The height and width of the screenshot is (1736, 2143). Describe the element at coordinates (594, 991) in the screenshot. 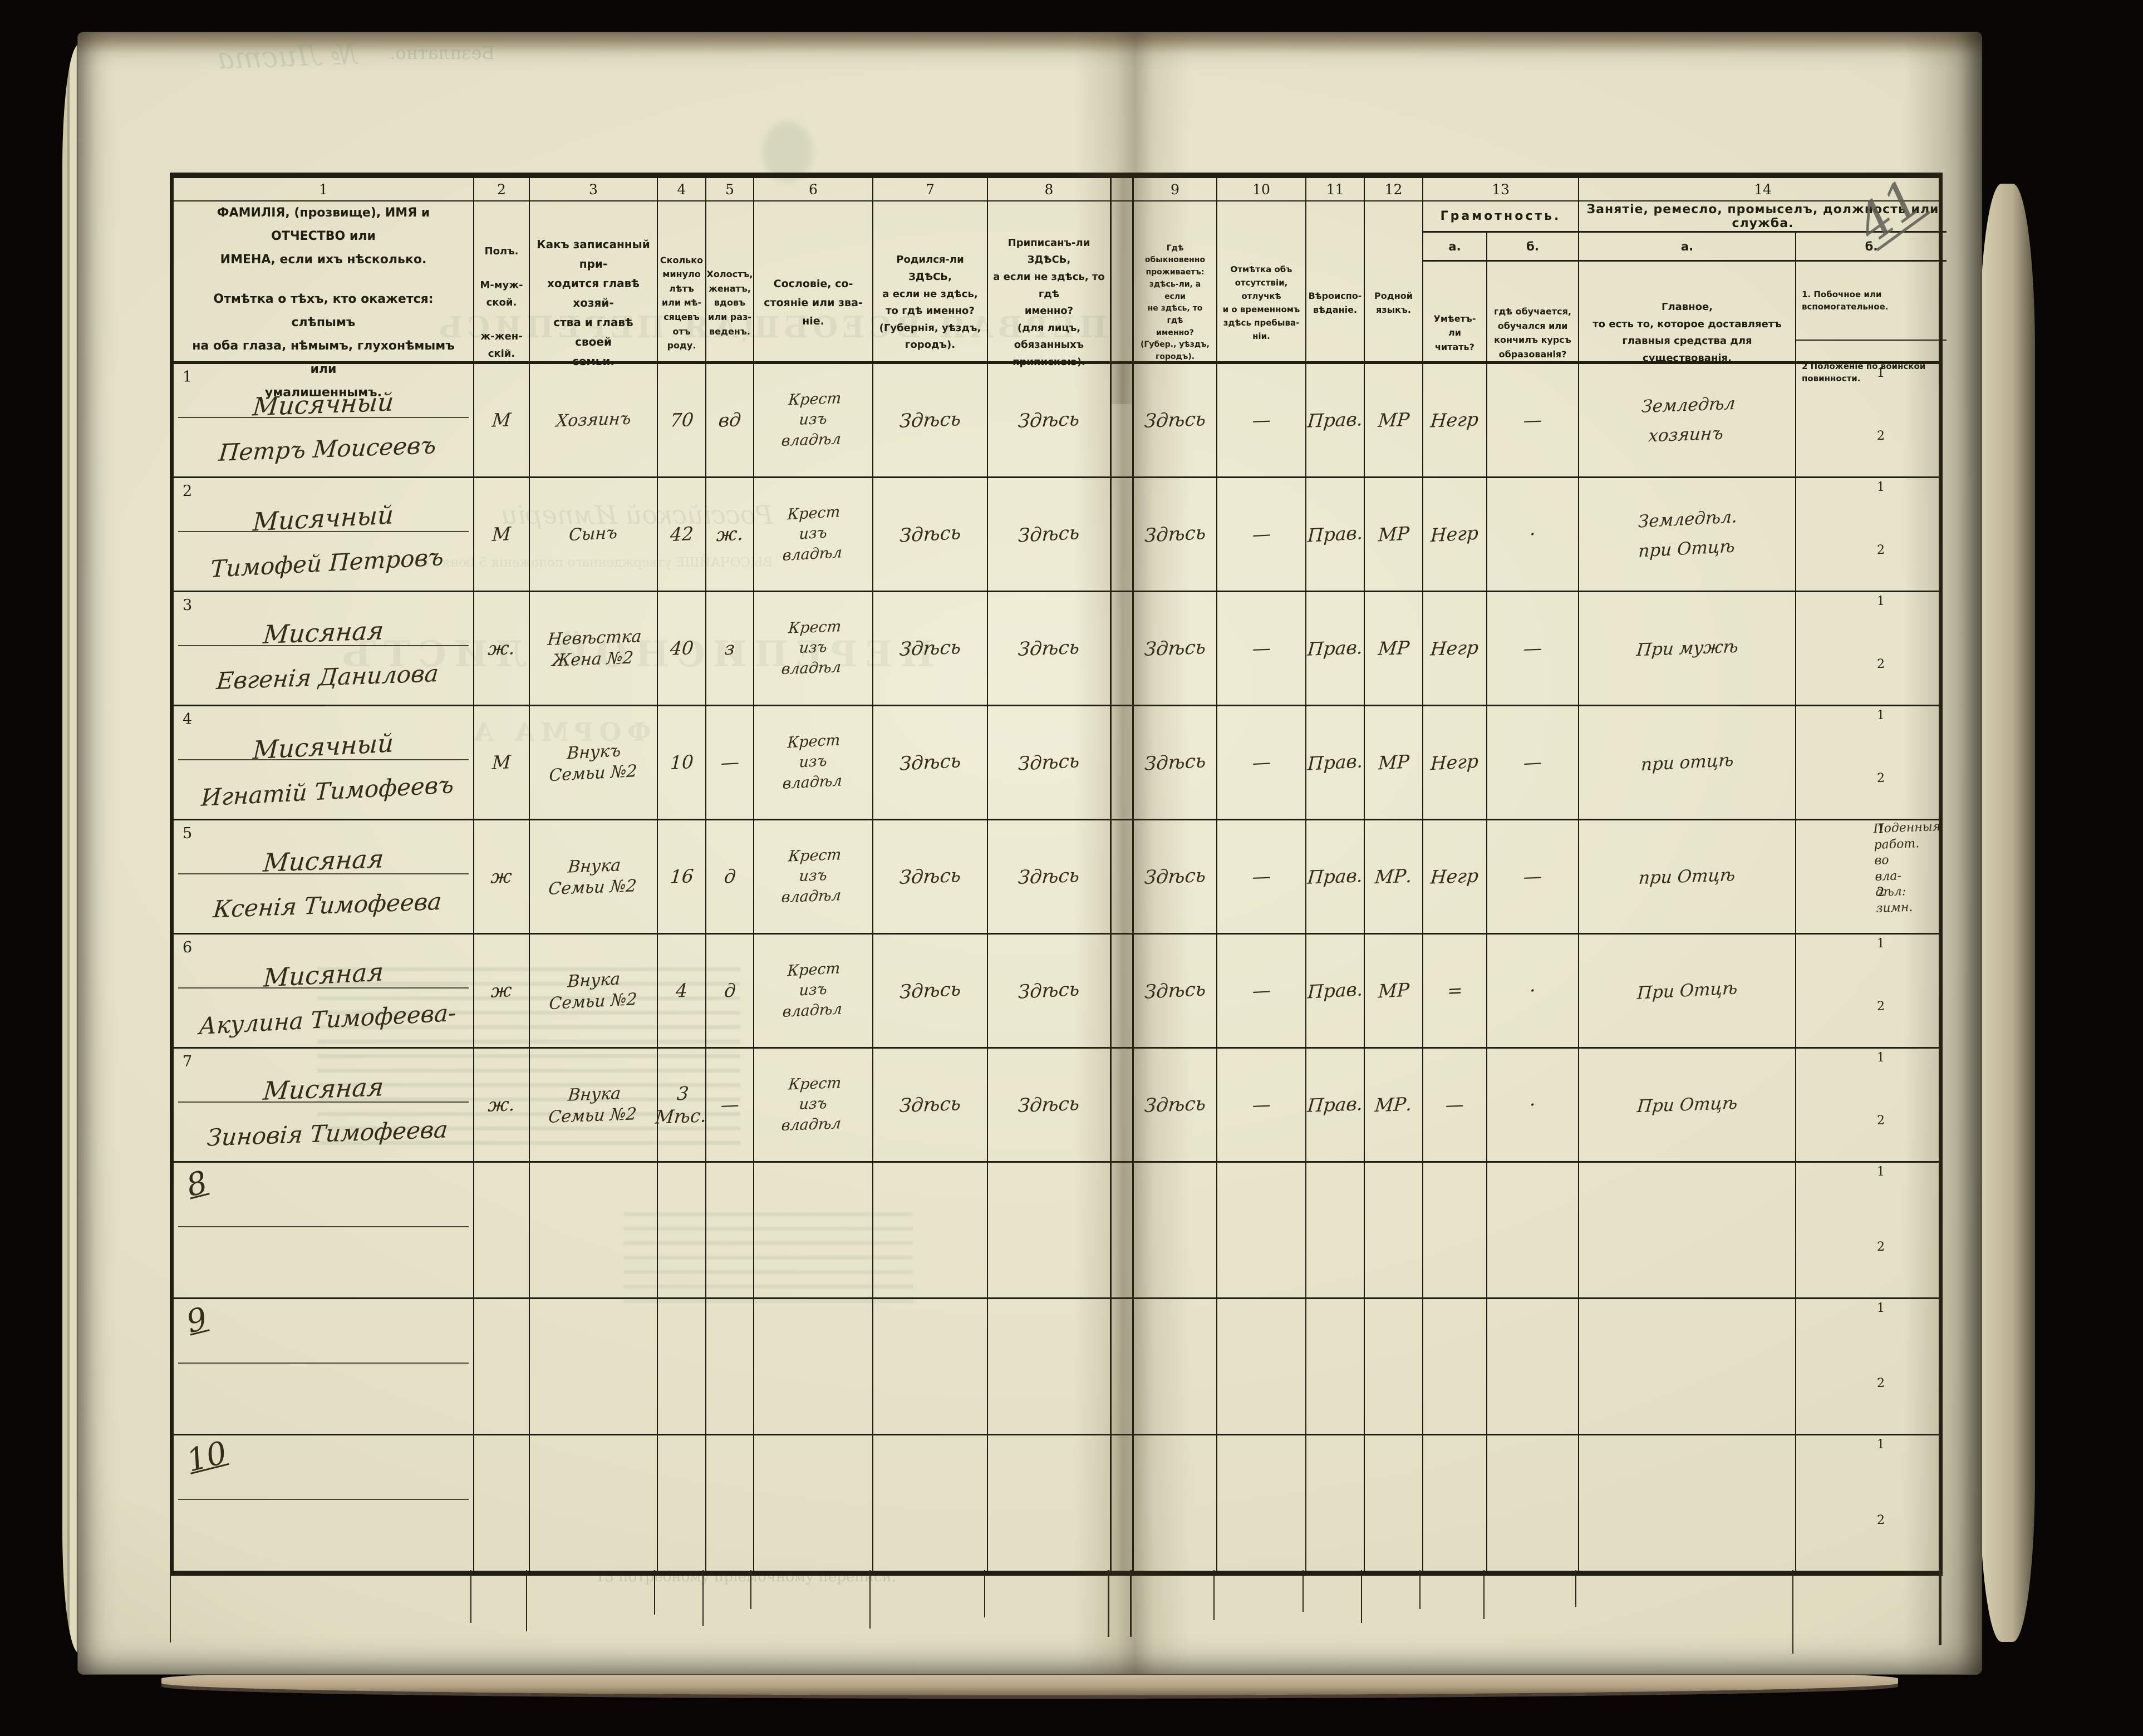

I see `relation-cell: Внука Семьи №2` at that location.